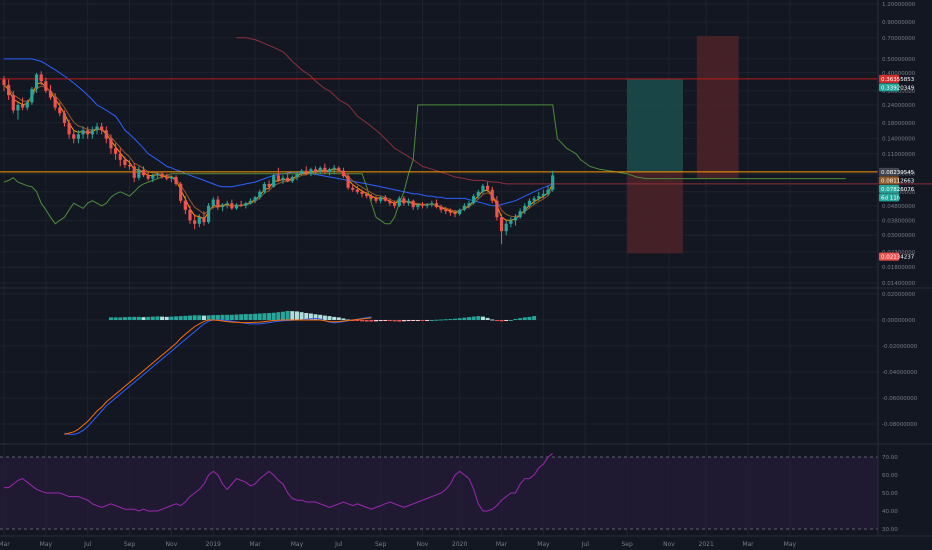 Image resolution: width=932 pixels, height=550 pixels. What do you see at coordinates (899, 140) in the screenshot?
I see `price-axis-tick: 0.14000000` at bounding box center [899, 140].